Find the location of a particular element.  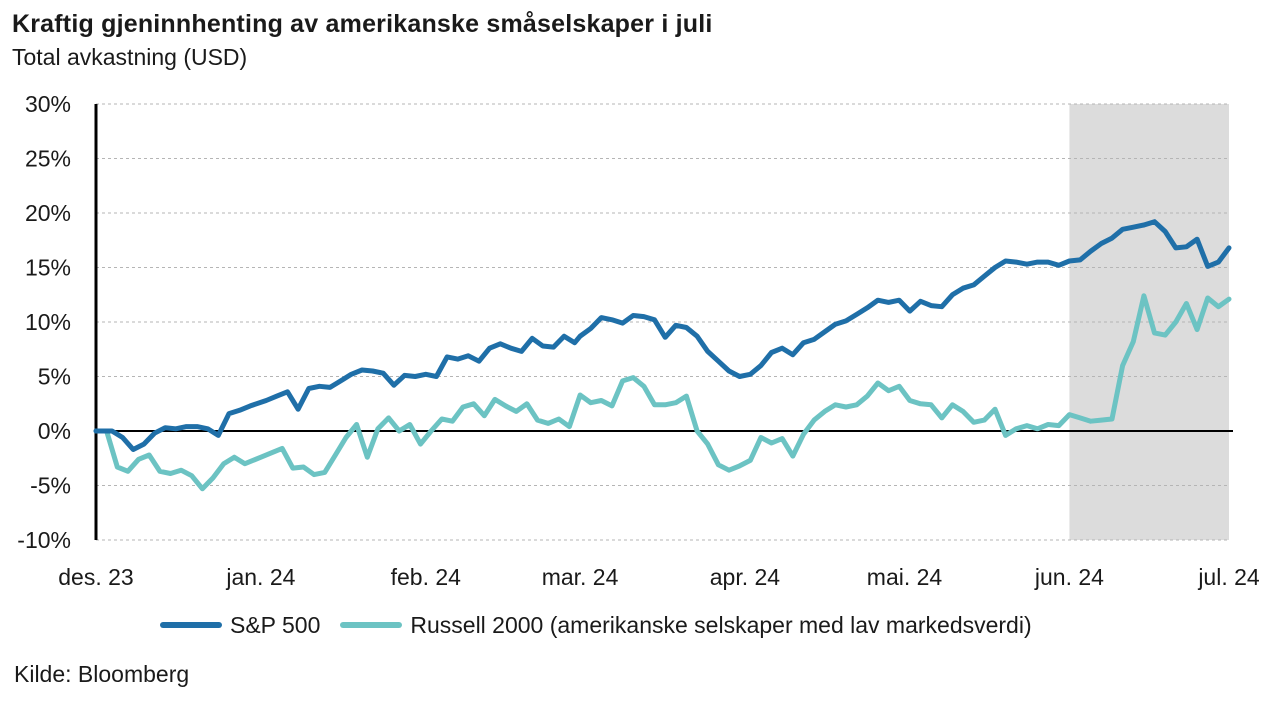

x-tick-label: mai. 24 is located at coordinates (905, 577).